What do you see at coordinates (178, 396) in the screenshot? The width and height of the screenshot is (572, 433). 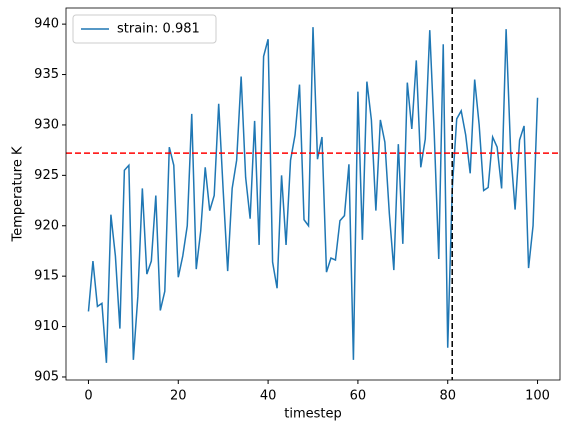 I see `x-tick-label: 20` at bounding box center [178, 396].